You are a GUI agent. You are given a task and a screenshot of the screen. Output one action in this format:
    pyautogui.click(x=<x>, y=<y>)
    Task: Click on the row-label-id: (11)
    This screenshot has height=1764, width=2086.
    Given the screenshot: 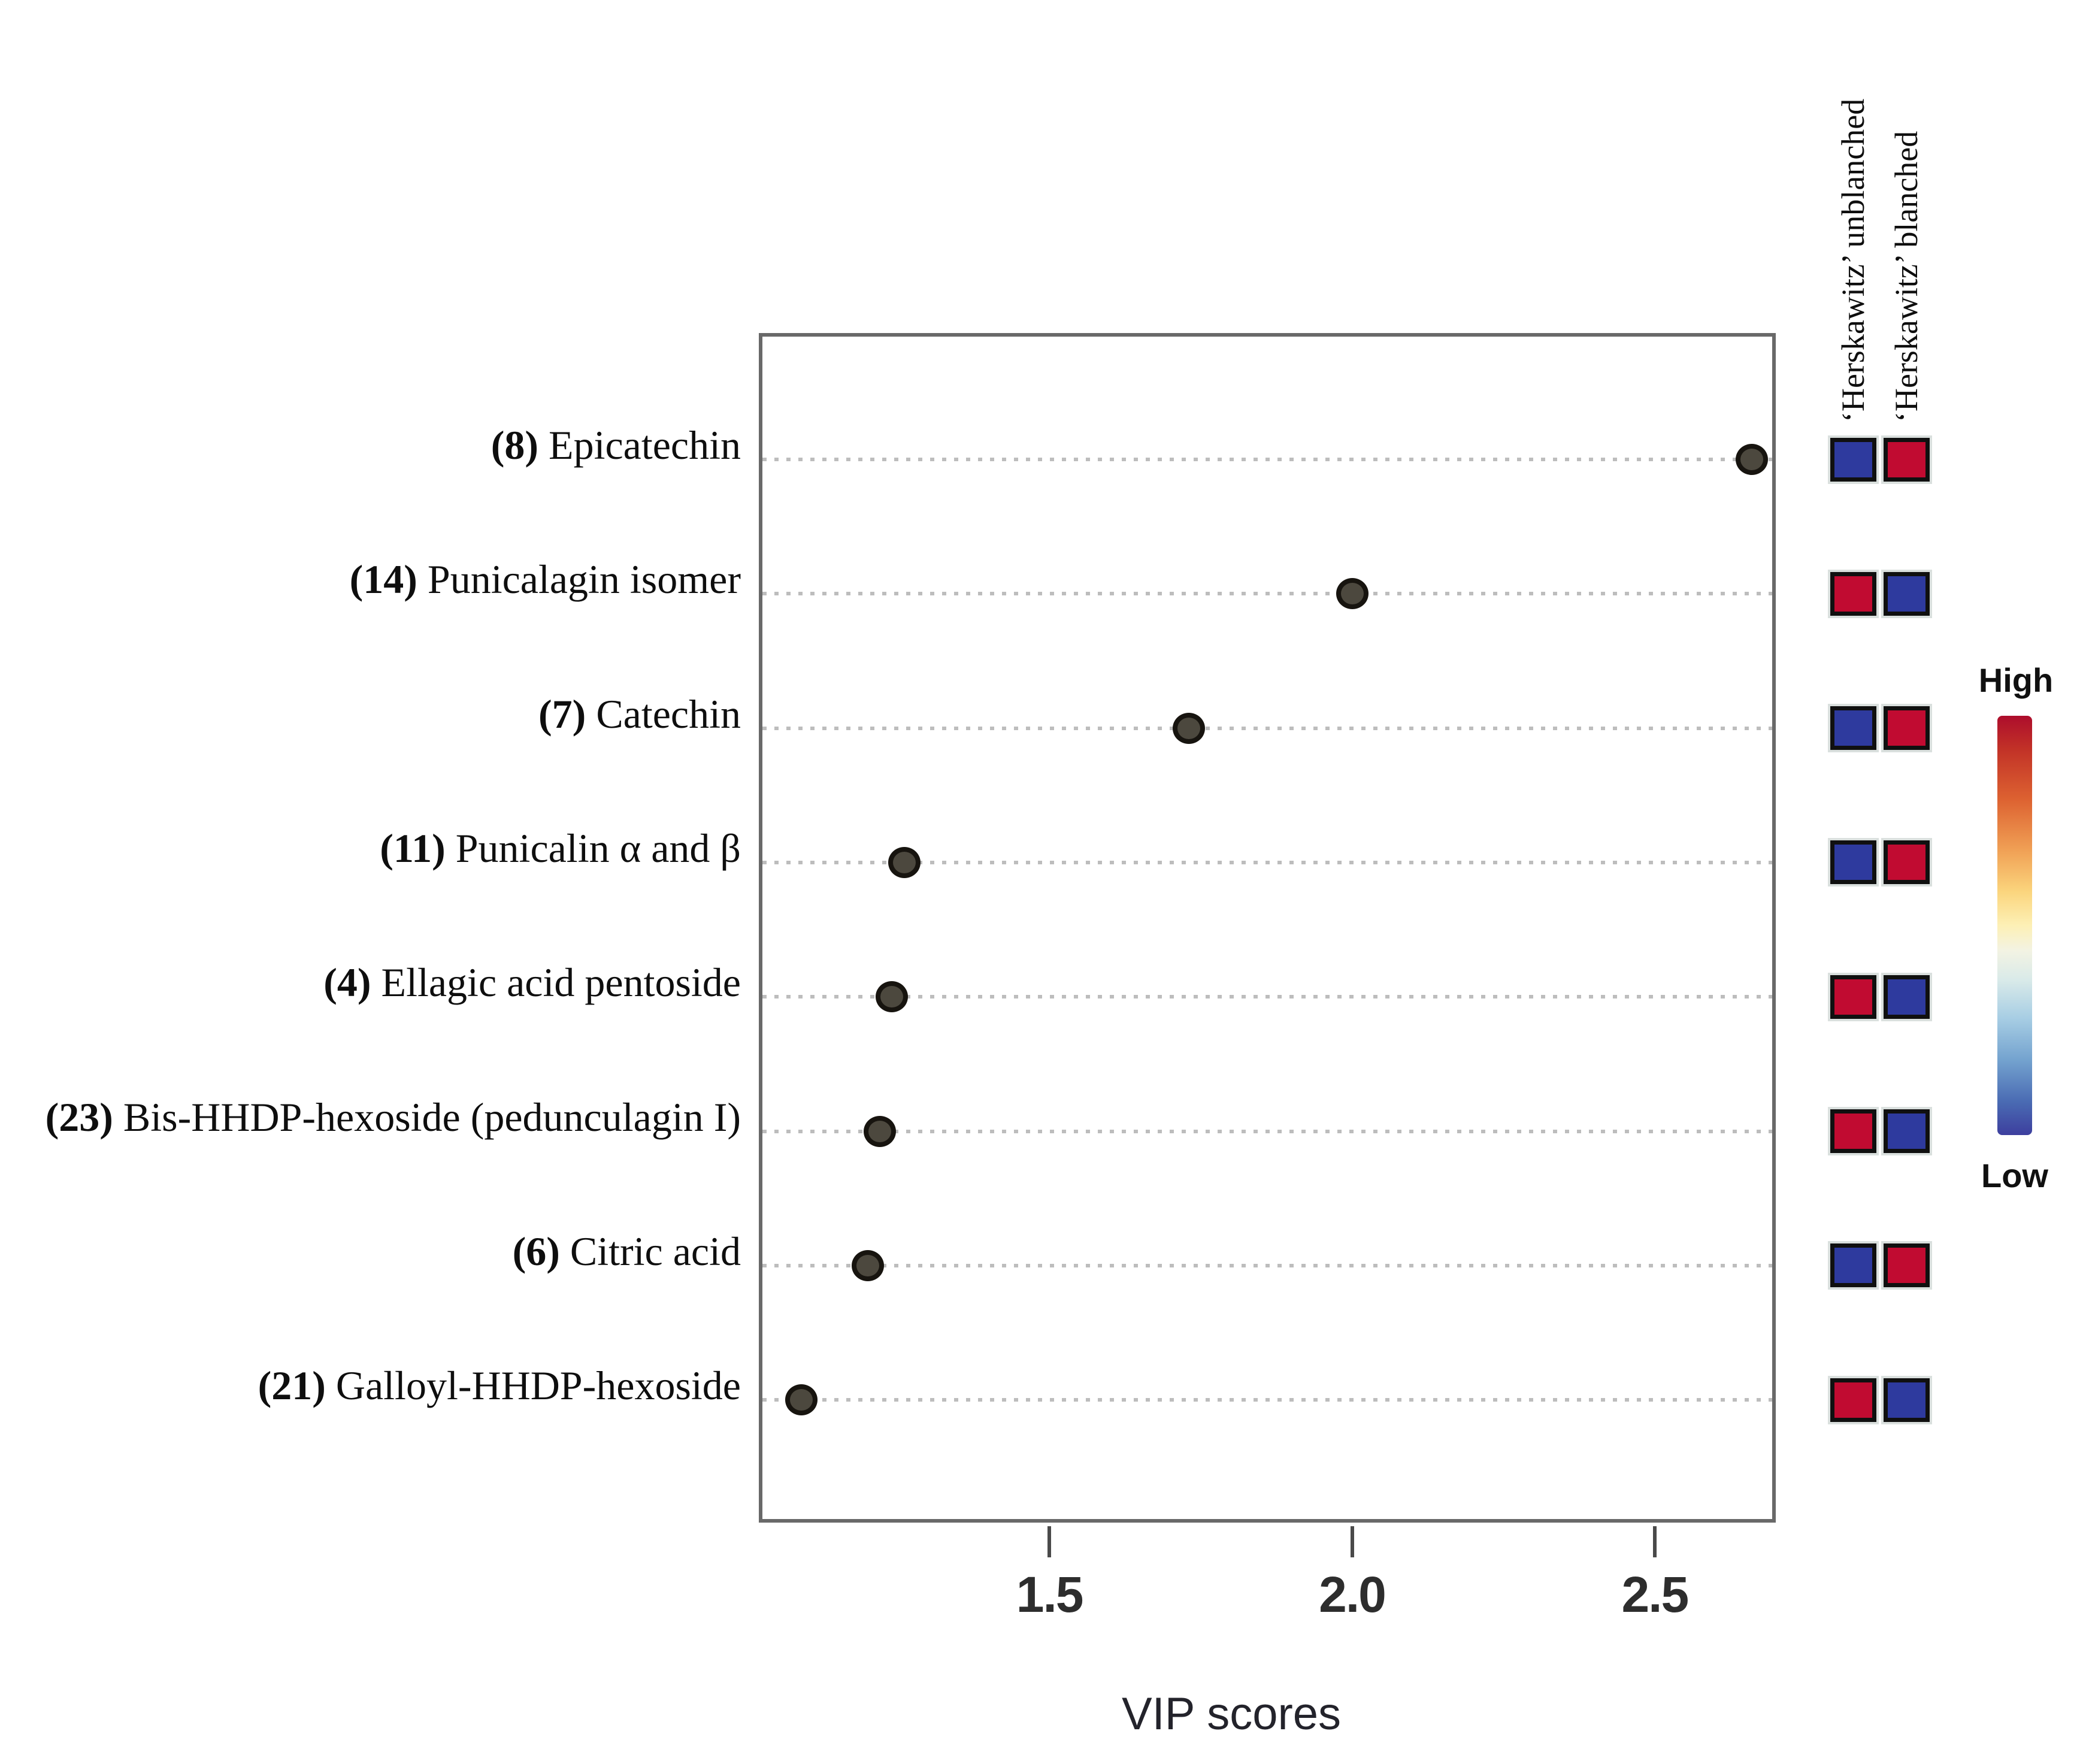 What is the action you would take?
    pyautogui.click(x=413, y=848)
    